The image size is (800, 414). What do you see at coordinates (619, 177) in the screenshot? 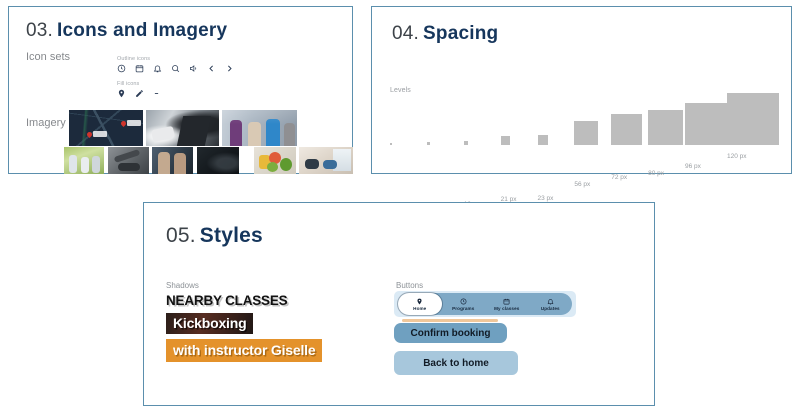
I see `bar-tick-label: 72 px` at bounding box center [619, 177].